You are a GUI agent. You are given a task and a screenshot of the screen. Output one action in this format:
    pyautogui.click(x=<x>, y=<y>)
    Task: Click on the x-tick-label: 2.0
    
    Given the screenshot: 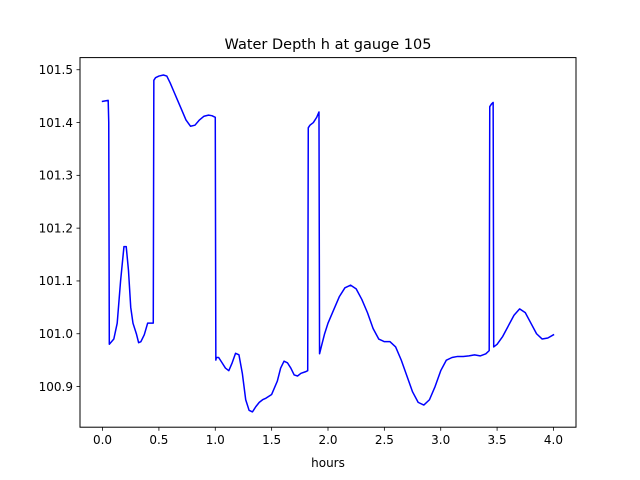 What is the action you would take?
    pyautogui.click(x=327, y=440)
    